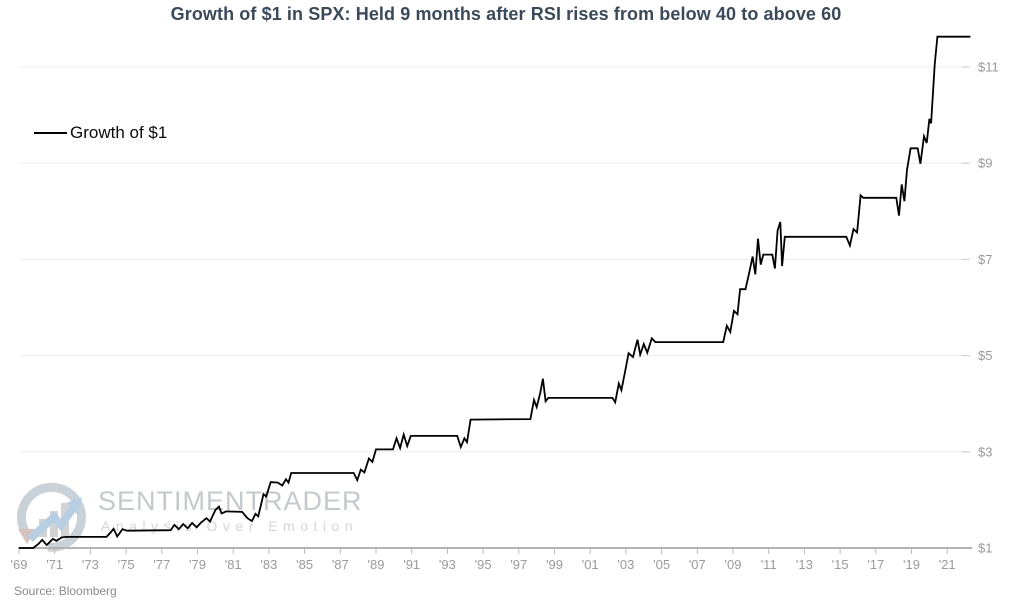 The height and width of the screenshot is (603, 1012). What do you see at coordinates (985, 259) in the screenshot?
I see `y-axis-label: $7` at bounding box center [985, 259].